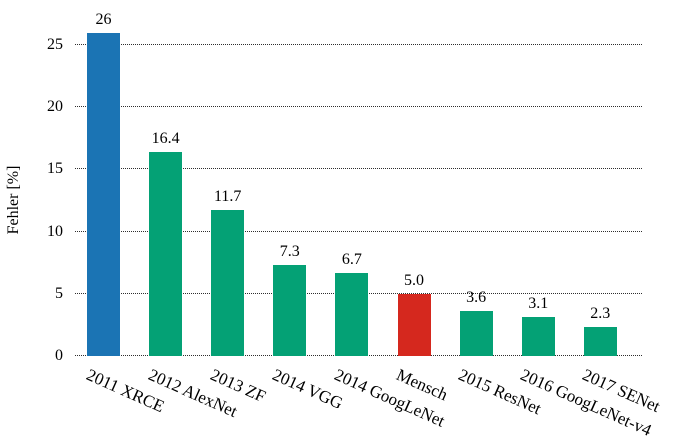 The height and width of the screenshot is (440, 679). I want to click on value-label-2014-vgg: 7.3, so click(289, 252).